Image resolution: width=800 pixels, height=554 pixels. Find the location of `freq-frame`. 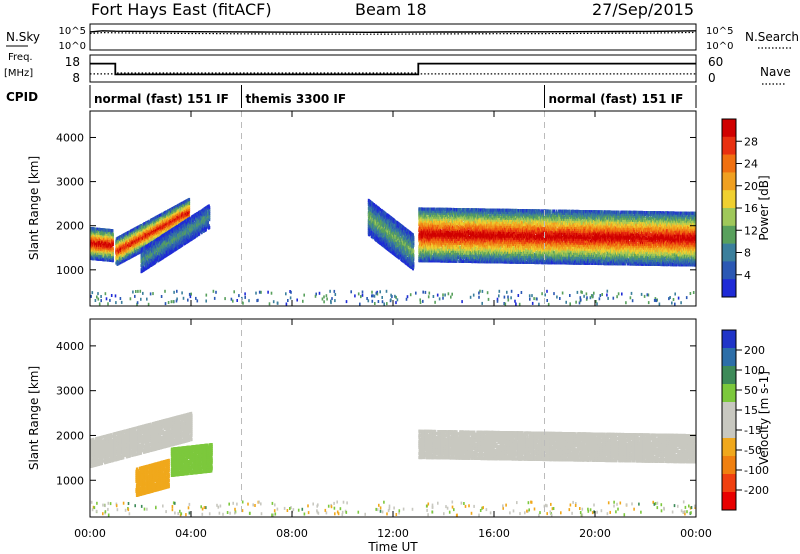

freq-frame is located at coordinates (393, 68).